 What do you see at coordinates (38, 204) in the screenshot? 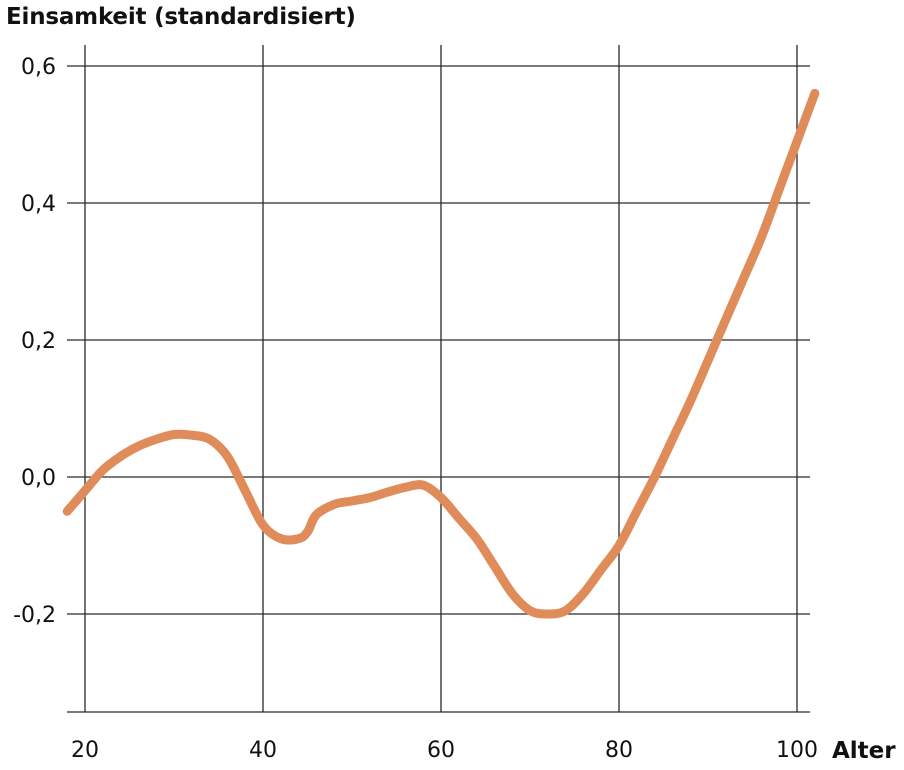
I see `y-tick-label: 0,4` at bounding box center [38, 204].